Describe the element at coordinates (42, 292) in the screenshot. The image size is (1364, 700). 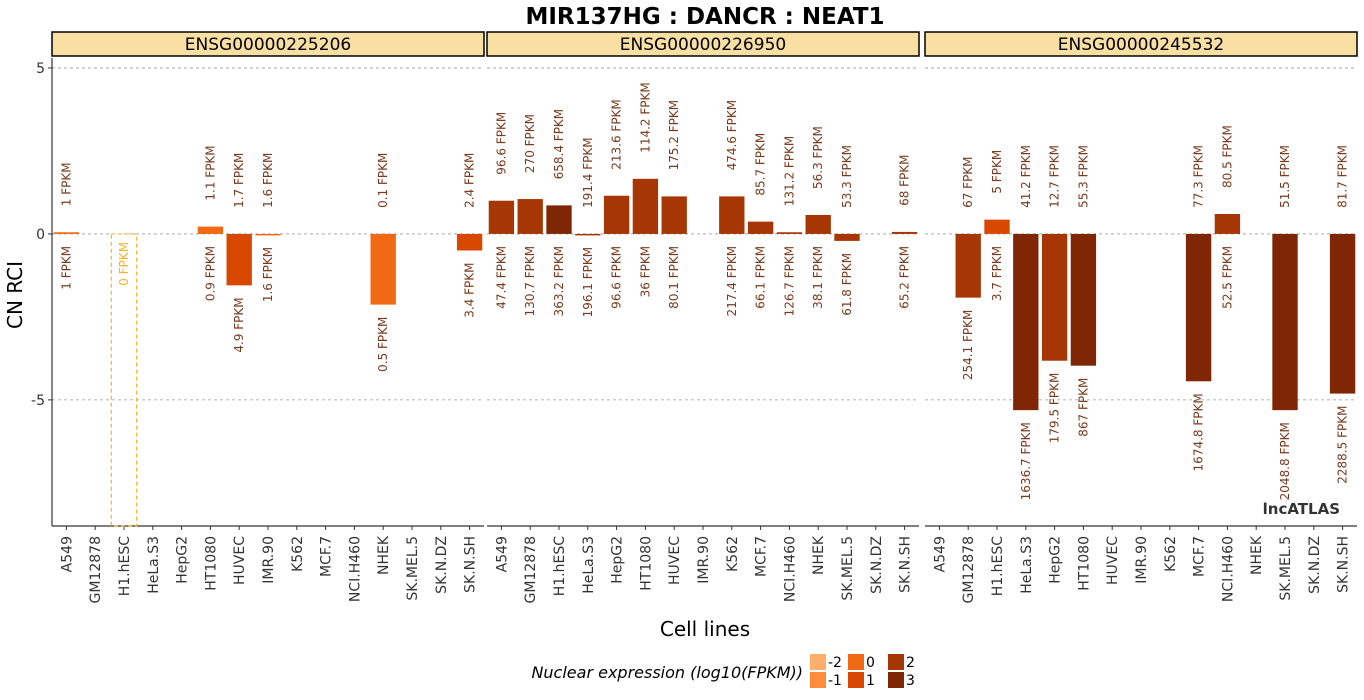
I see `y-axis: 5 0 -5` at that location.